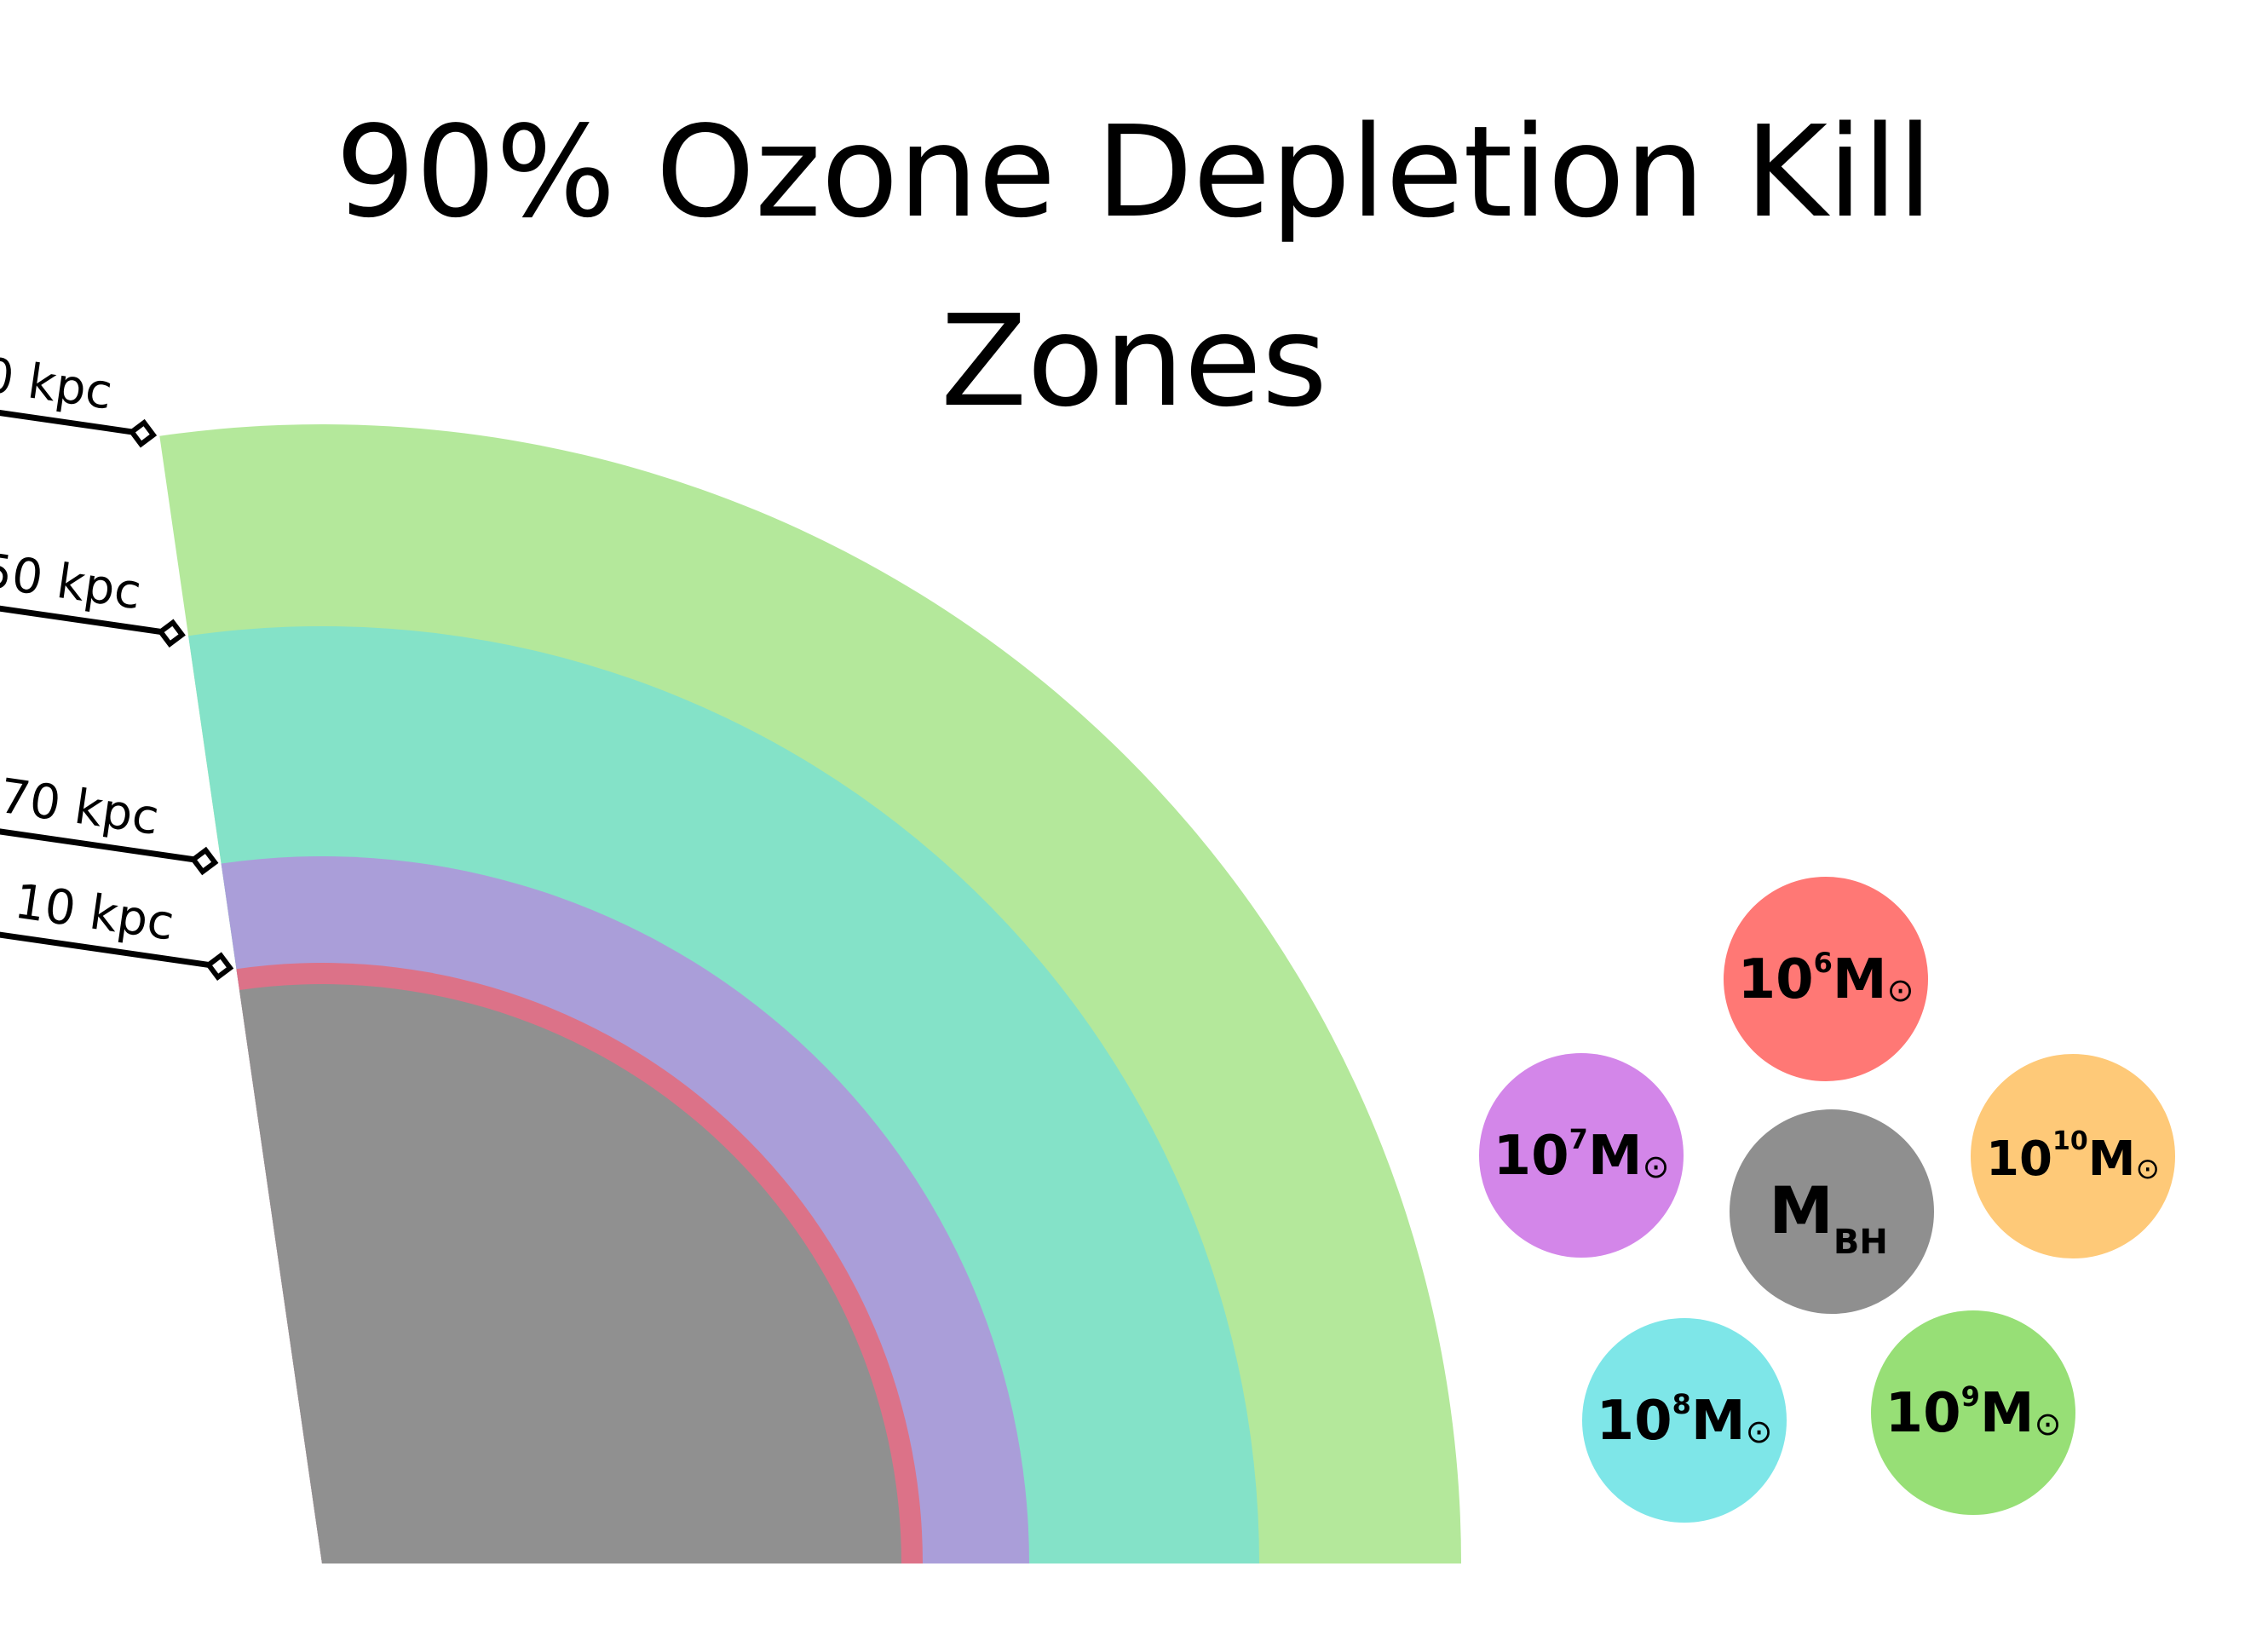 The height and width of the screenshot is (1647, 2268). I want to click on marker-150kpc: 150 kpc, so click(93, 593).